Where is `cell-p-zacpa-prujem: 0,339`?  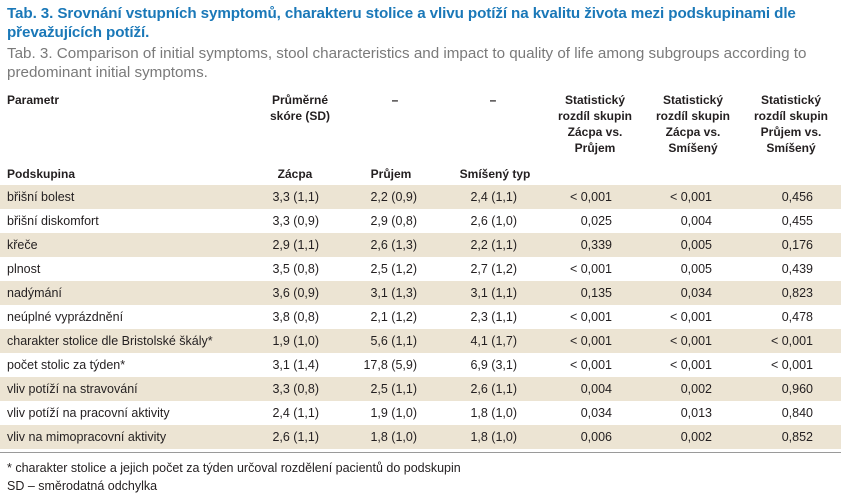 cell-p-zacpa-prujem: 0,339 is located at coordinates (596, 245).